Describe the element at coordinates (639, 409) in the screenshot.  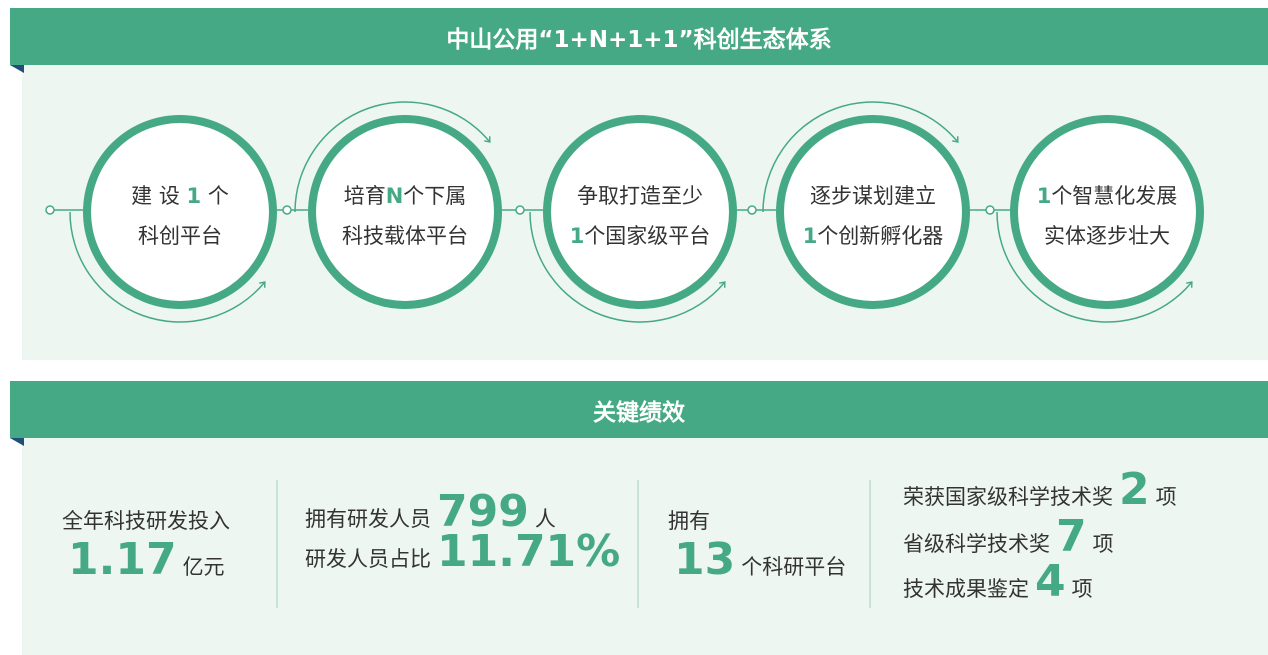
I see `banner: 关键绩效` at that location.